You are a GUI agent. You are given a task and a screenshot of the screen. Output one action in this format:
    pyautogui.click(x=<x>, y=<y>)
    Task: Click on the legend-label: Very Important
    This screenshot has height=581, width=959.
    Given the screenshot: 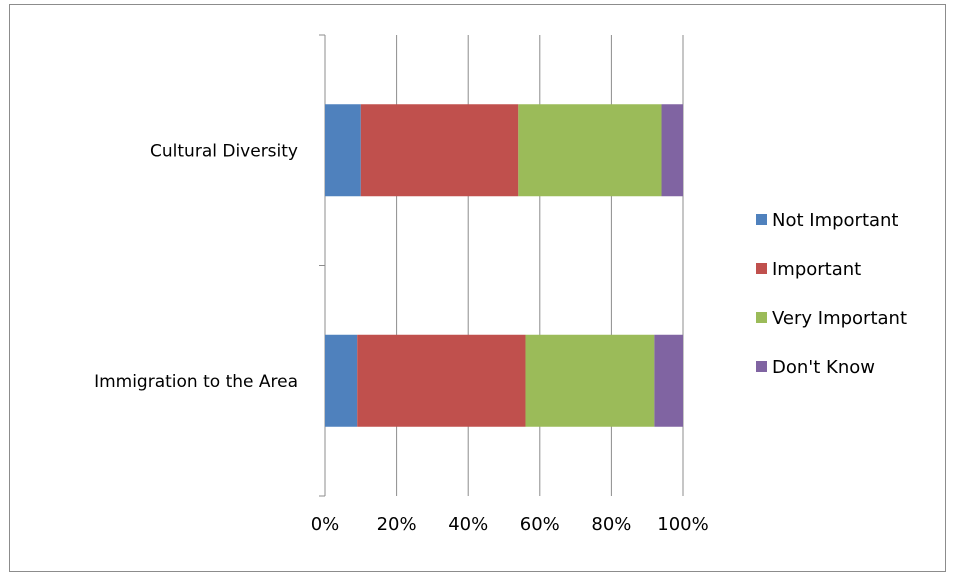 What is the action you would take?
    pyautogui.click(x=839, y=318)
    